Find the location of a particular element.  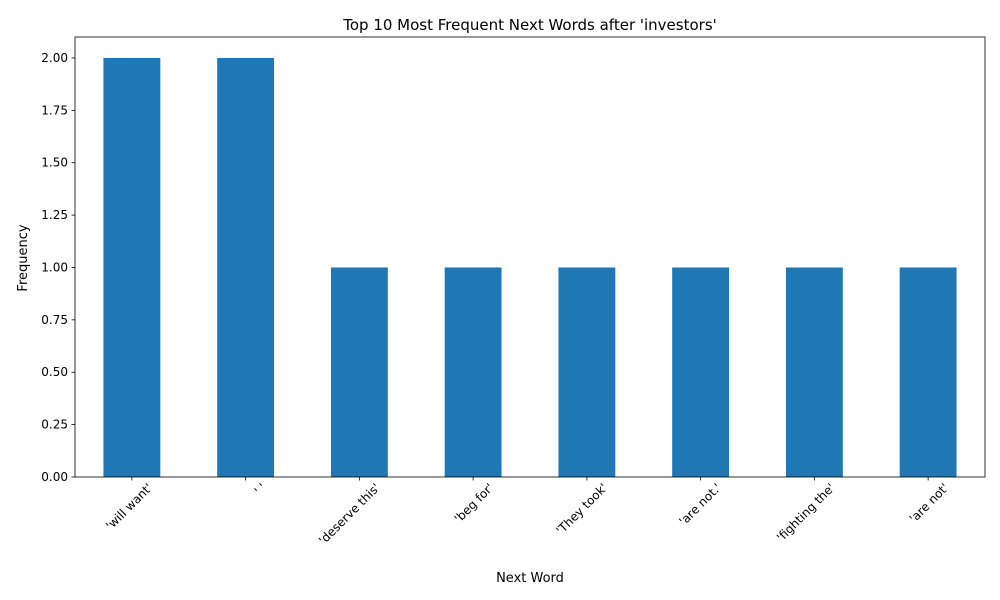

x-tick-label-2: 'deserve this' is located at coordinates (349, 514).